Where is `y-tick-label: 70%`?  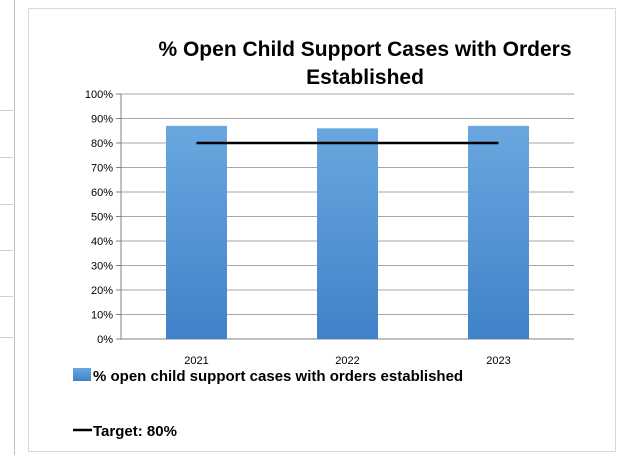 y-tick-label: 70% is located at coordinates (102, 169).